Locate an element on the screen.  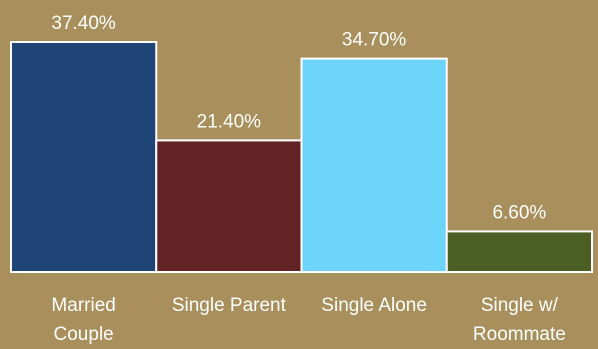
category-label-0-line-1: Couple is located at coordinates (84, 334).